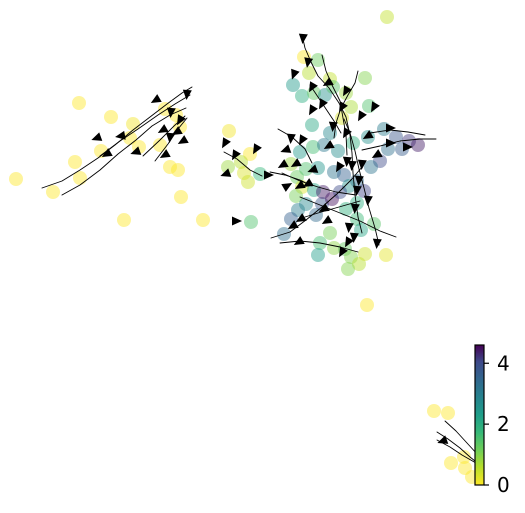  Describe the element at coordinates (503, 485) in the screenshot. I see `colorbar-tick-label: 0` at that location.